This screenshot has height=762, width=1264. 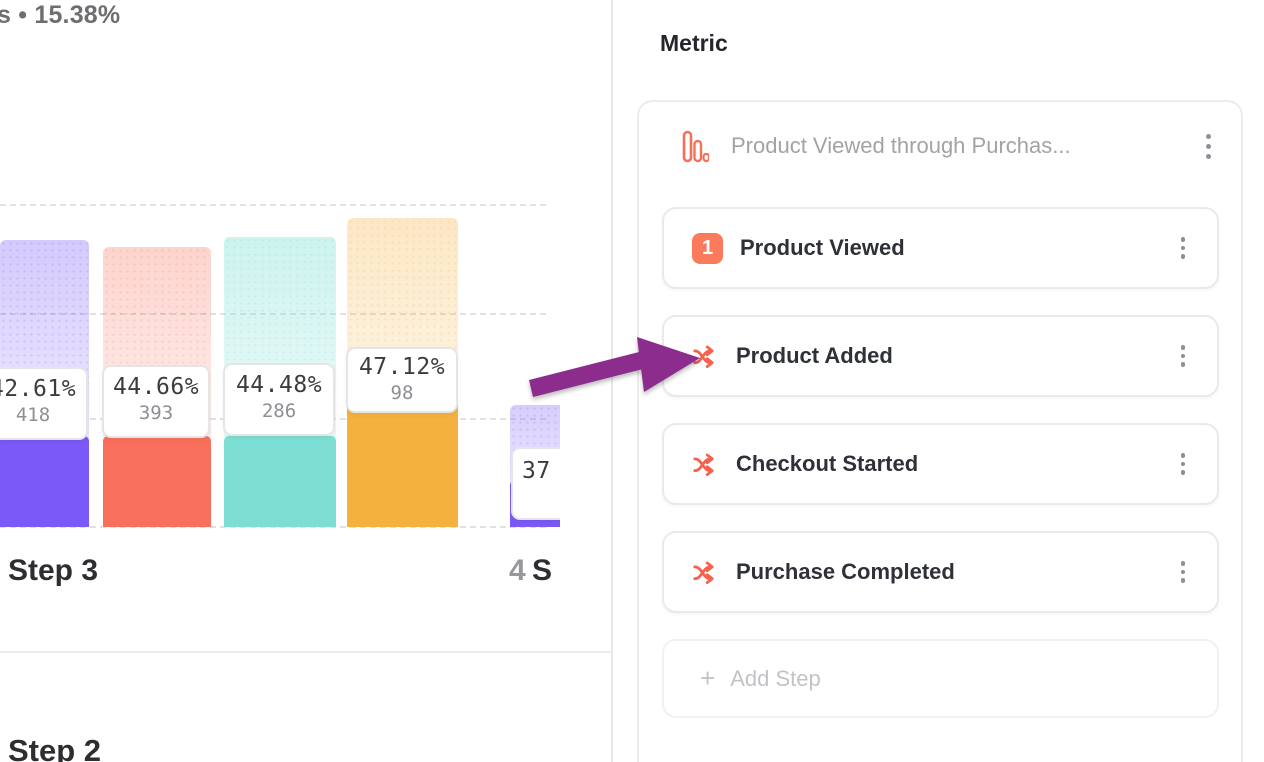 I want to click on bar-1-value-label: 42.61% 418, so click(x=44, y=403).